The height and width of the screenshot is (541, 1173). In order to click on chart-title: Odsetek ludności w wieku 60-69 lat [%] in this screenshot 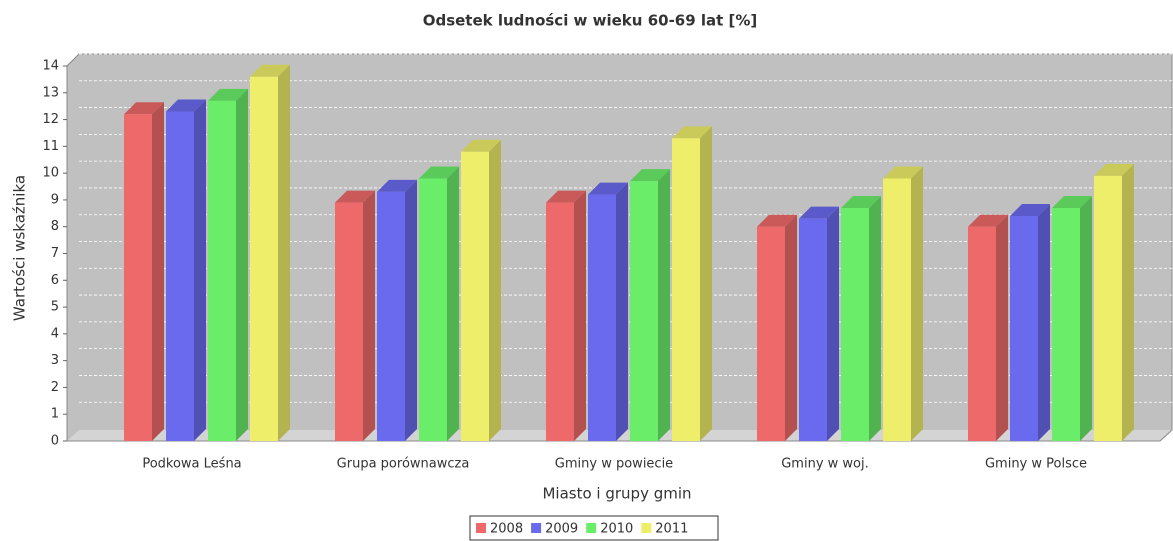, I will do `click(590, 21)`.